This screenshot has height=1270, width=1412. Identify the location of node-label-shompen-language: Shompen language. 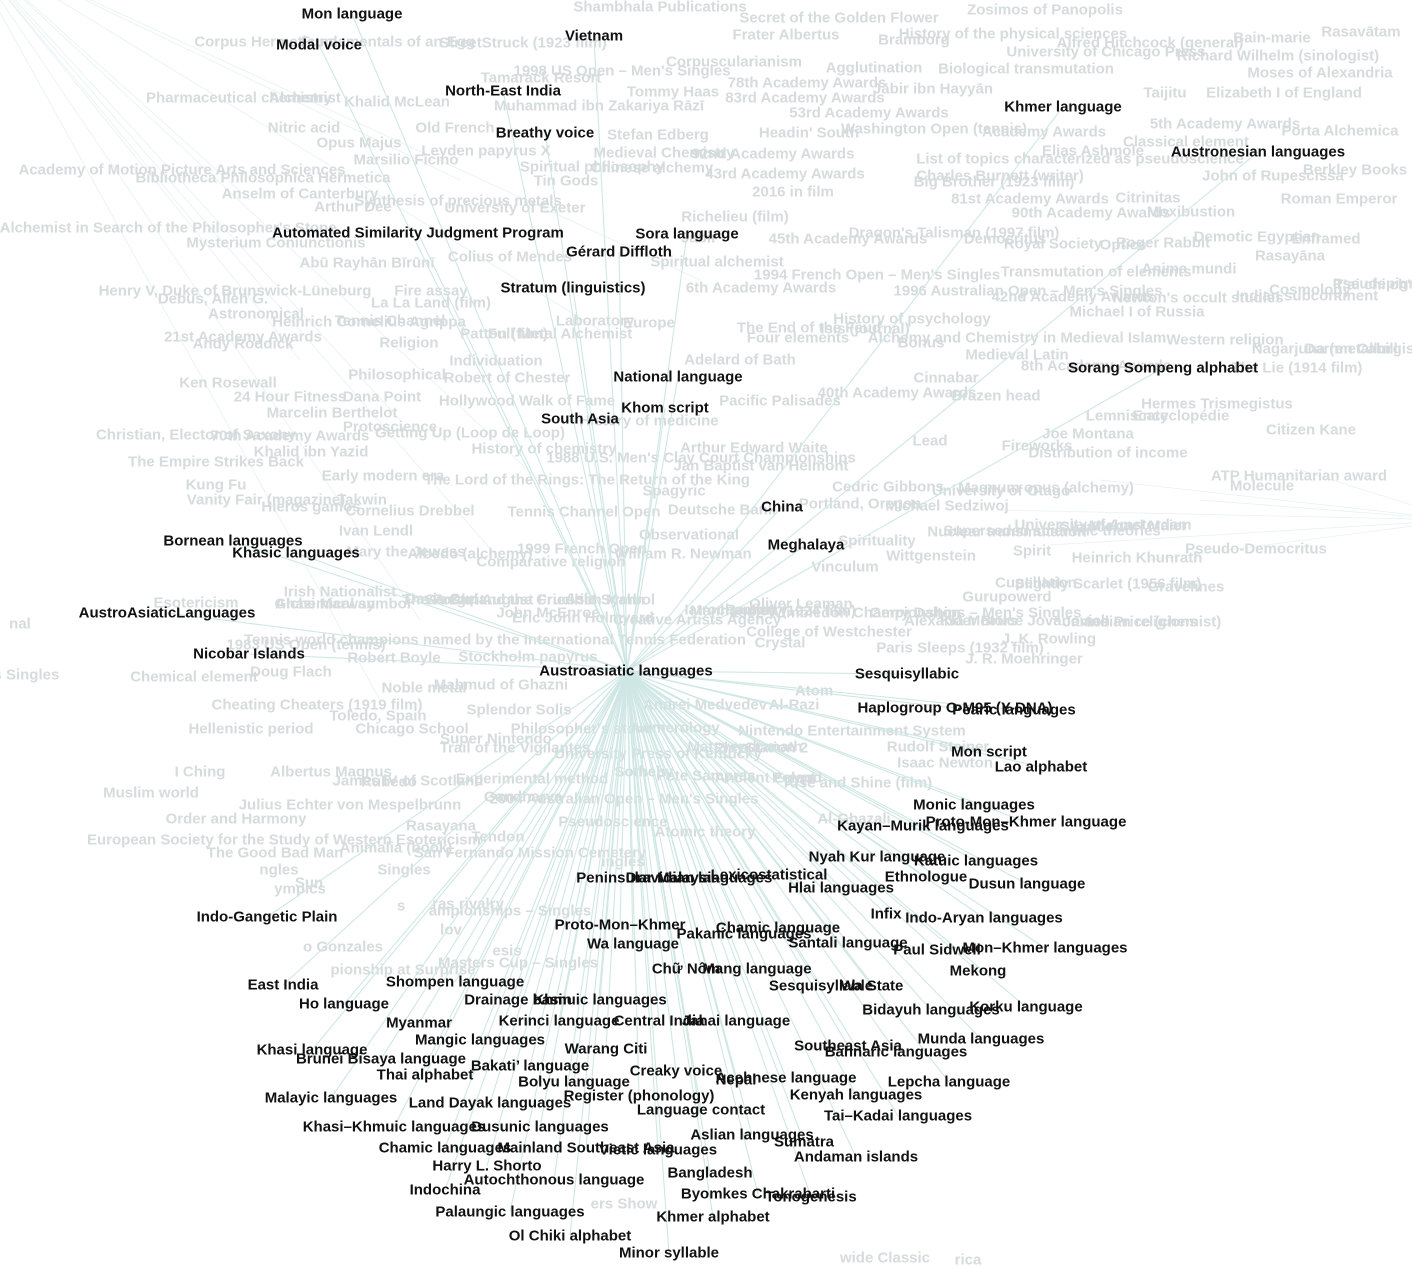
(455, 982).